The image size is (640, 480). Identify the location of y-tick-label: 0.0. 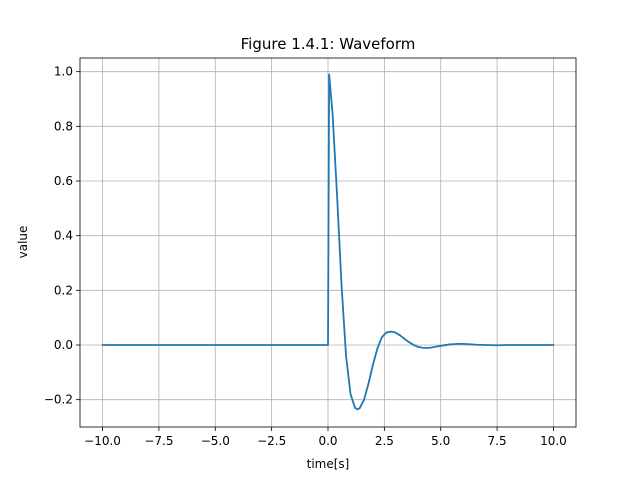
(63, 345).